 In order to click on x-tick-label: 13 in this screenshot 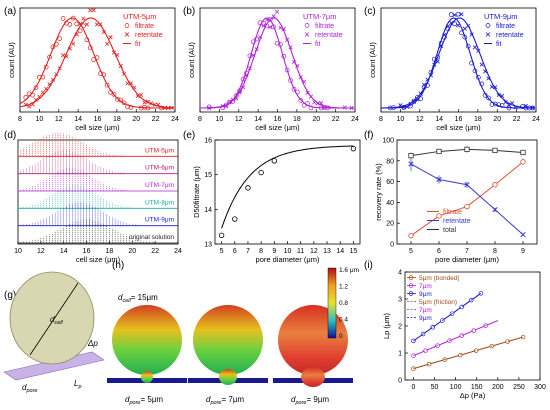, I will do `click(327, 251)`.